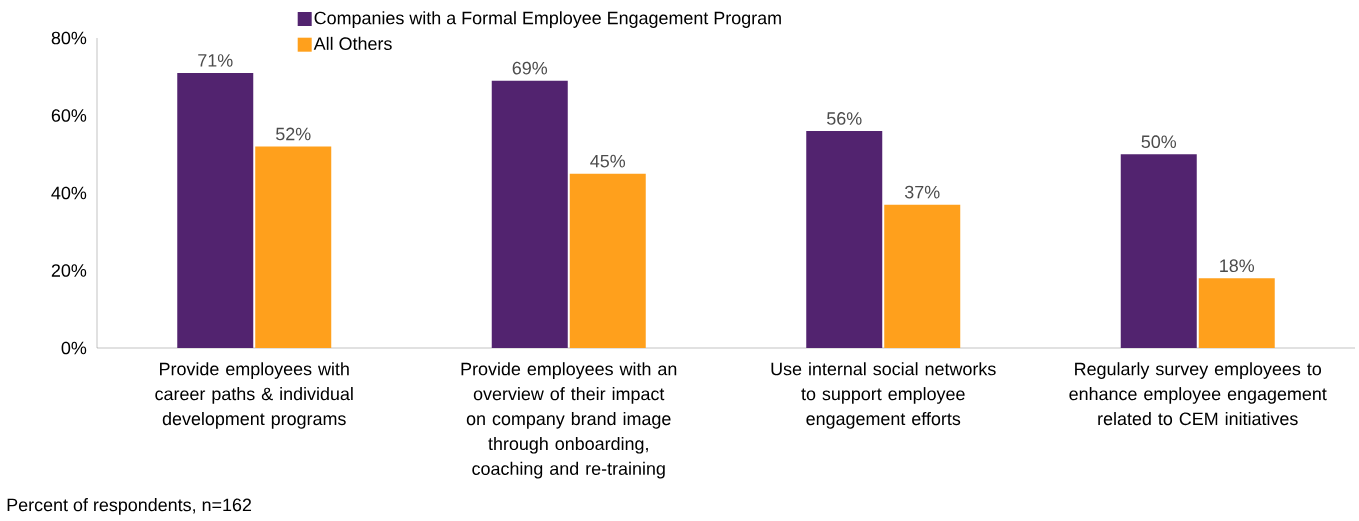 The height and width of the screenshot is (521, 1359). I want to click on y-tick-label: 60%, so click(69, 115).